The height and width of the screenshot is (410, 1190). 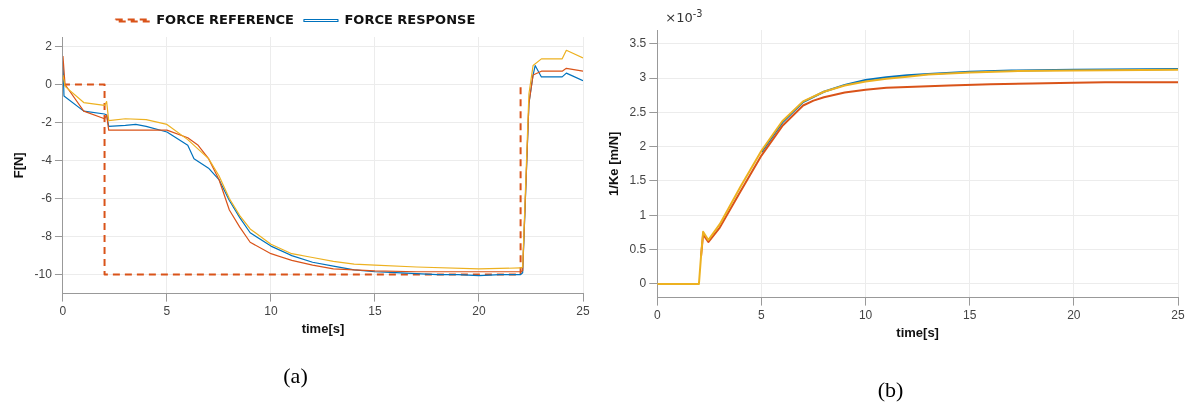 What do you see at coordinates (47, 197) in the screenshot?
I see `y-tick-label: -6` at bounding box center [47, 197].